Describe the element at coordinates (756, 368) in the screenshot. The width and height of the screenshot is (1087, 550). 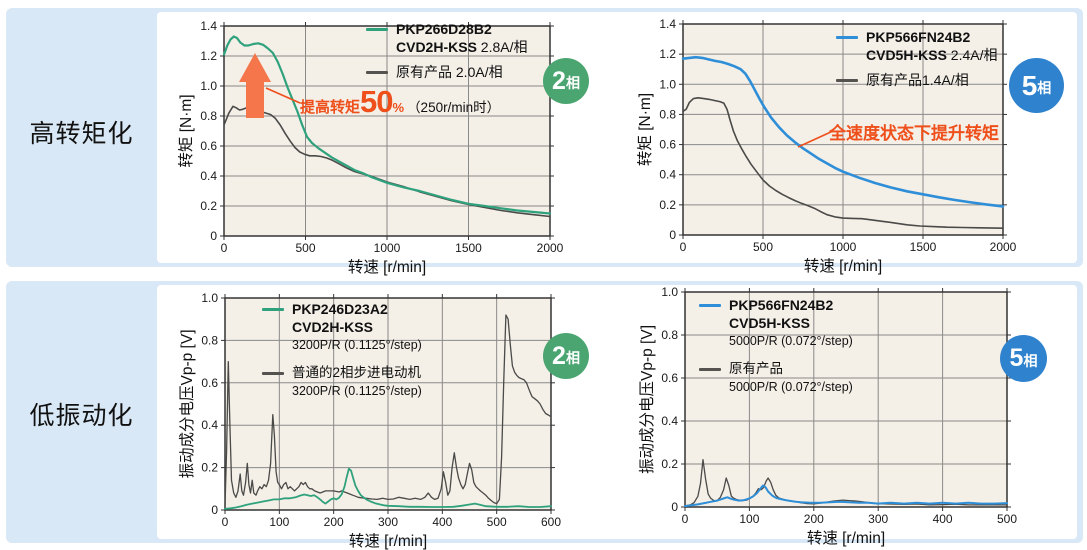
I see `legend-other-name: 原有产品` at that location.